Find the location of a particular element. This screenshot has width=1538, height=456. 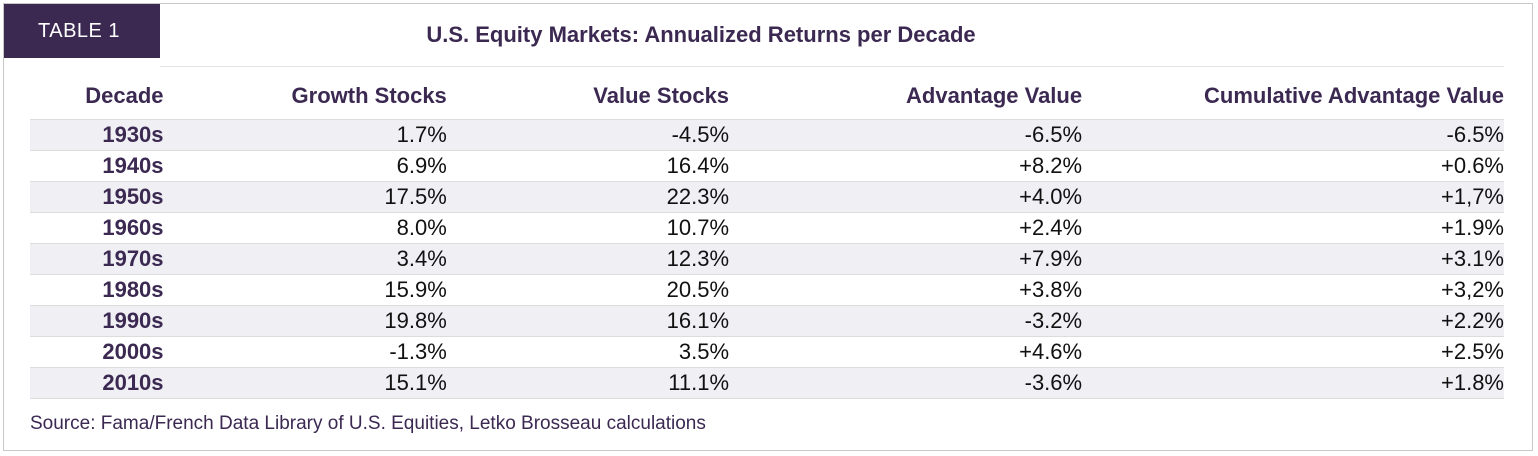

cell-cumulative: +3,2% is located at coordinates (1293, 290).